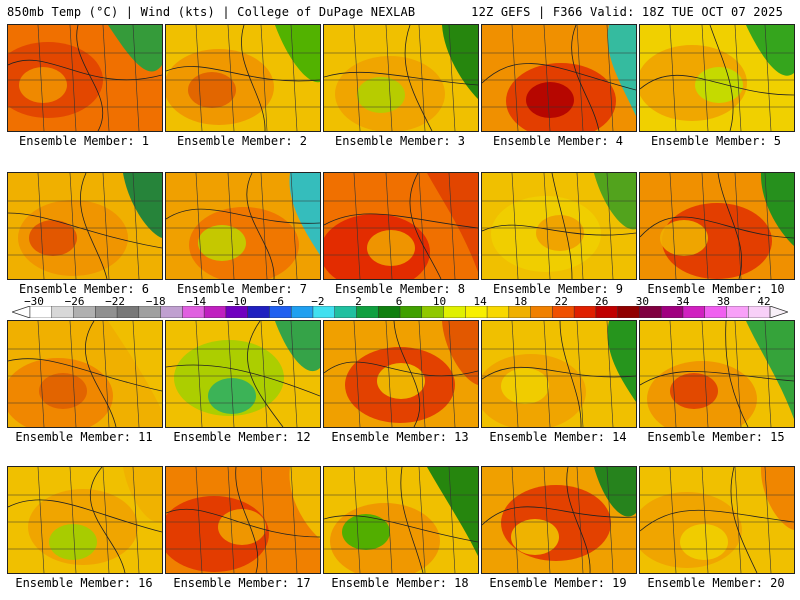  Describe the element at coordinates (716, 583) in the screenshot. I see `ensemble-member-label: Ensemble Member: 20` at that location.